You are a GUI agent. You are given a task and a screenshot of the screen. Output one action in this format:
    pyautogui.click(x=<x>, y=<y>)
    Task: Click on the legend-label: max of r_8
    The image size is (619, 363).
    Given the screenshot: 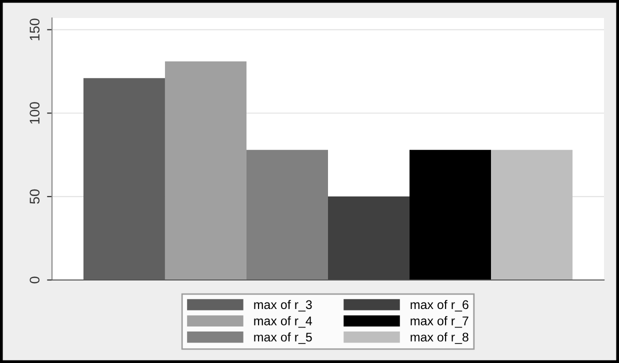 What is the action you would take?
    pyautogui.click(x=439, y=338)
    